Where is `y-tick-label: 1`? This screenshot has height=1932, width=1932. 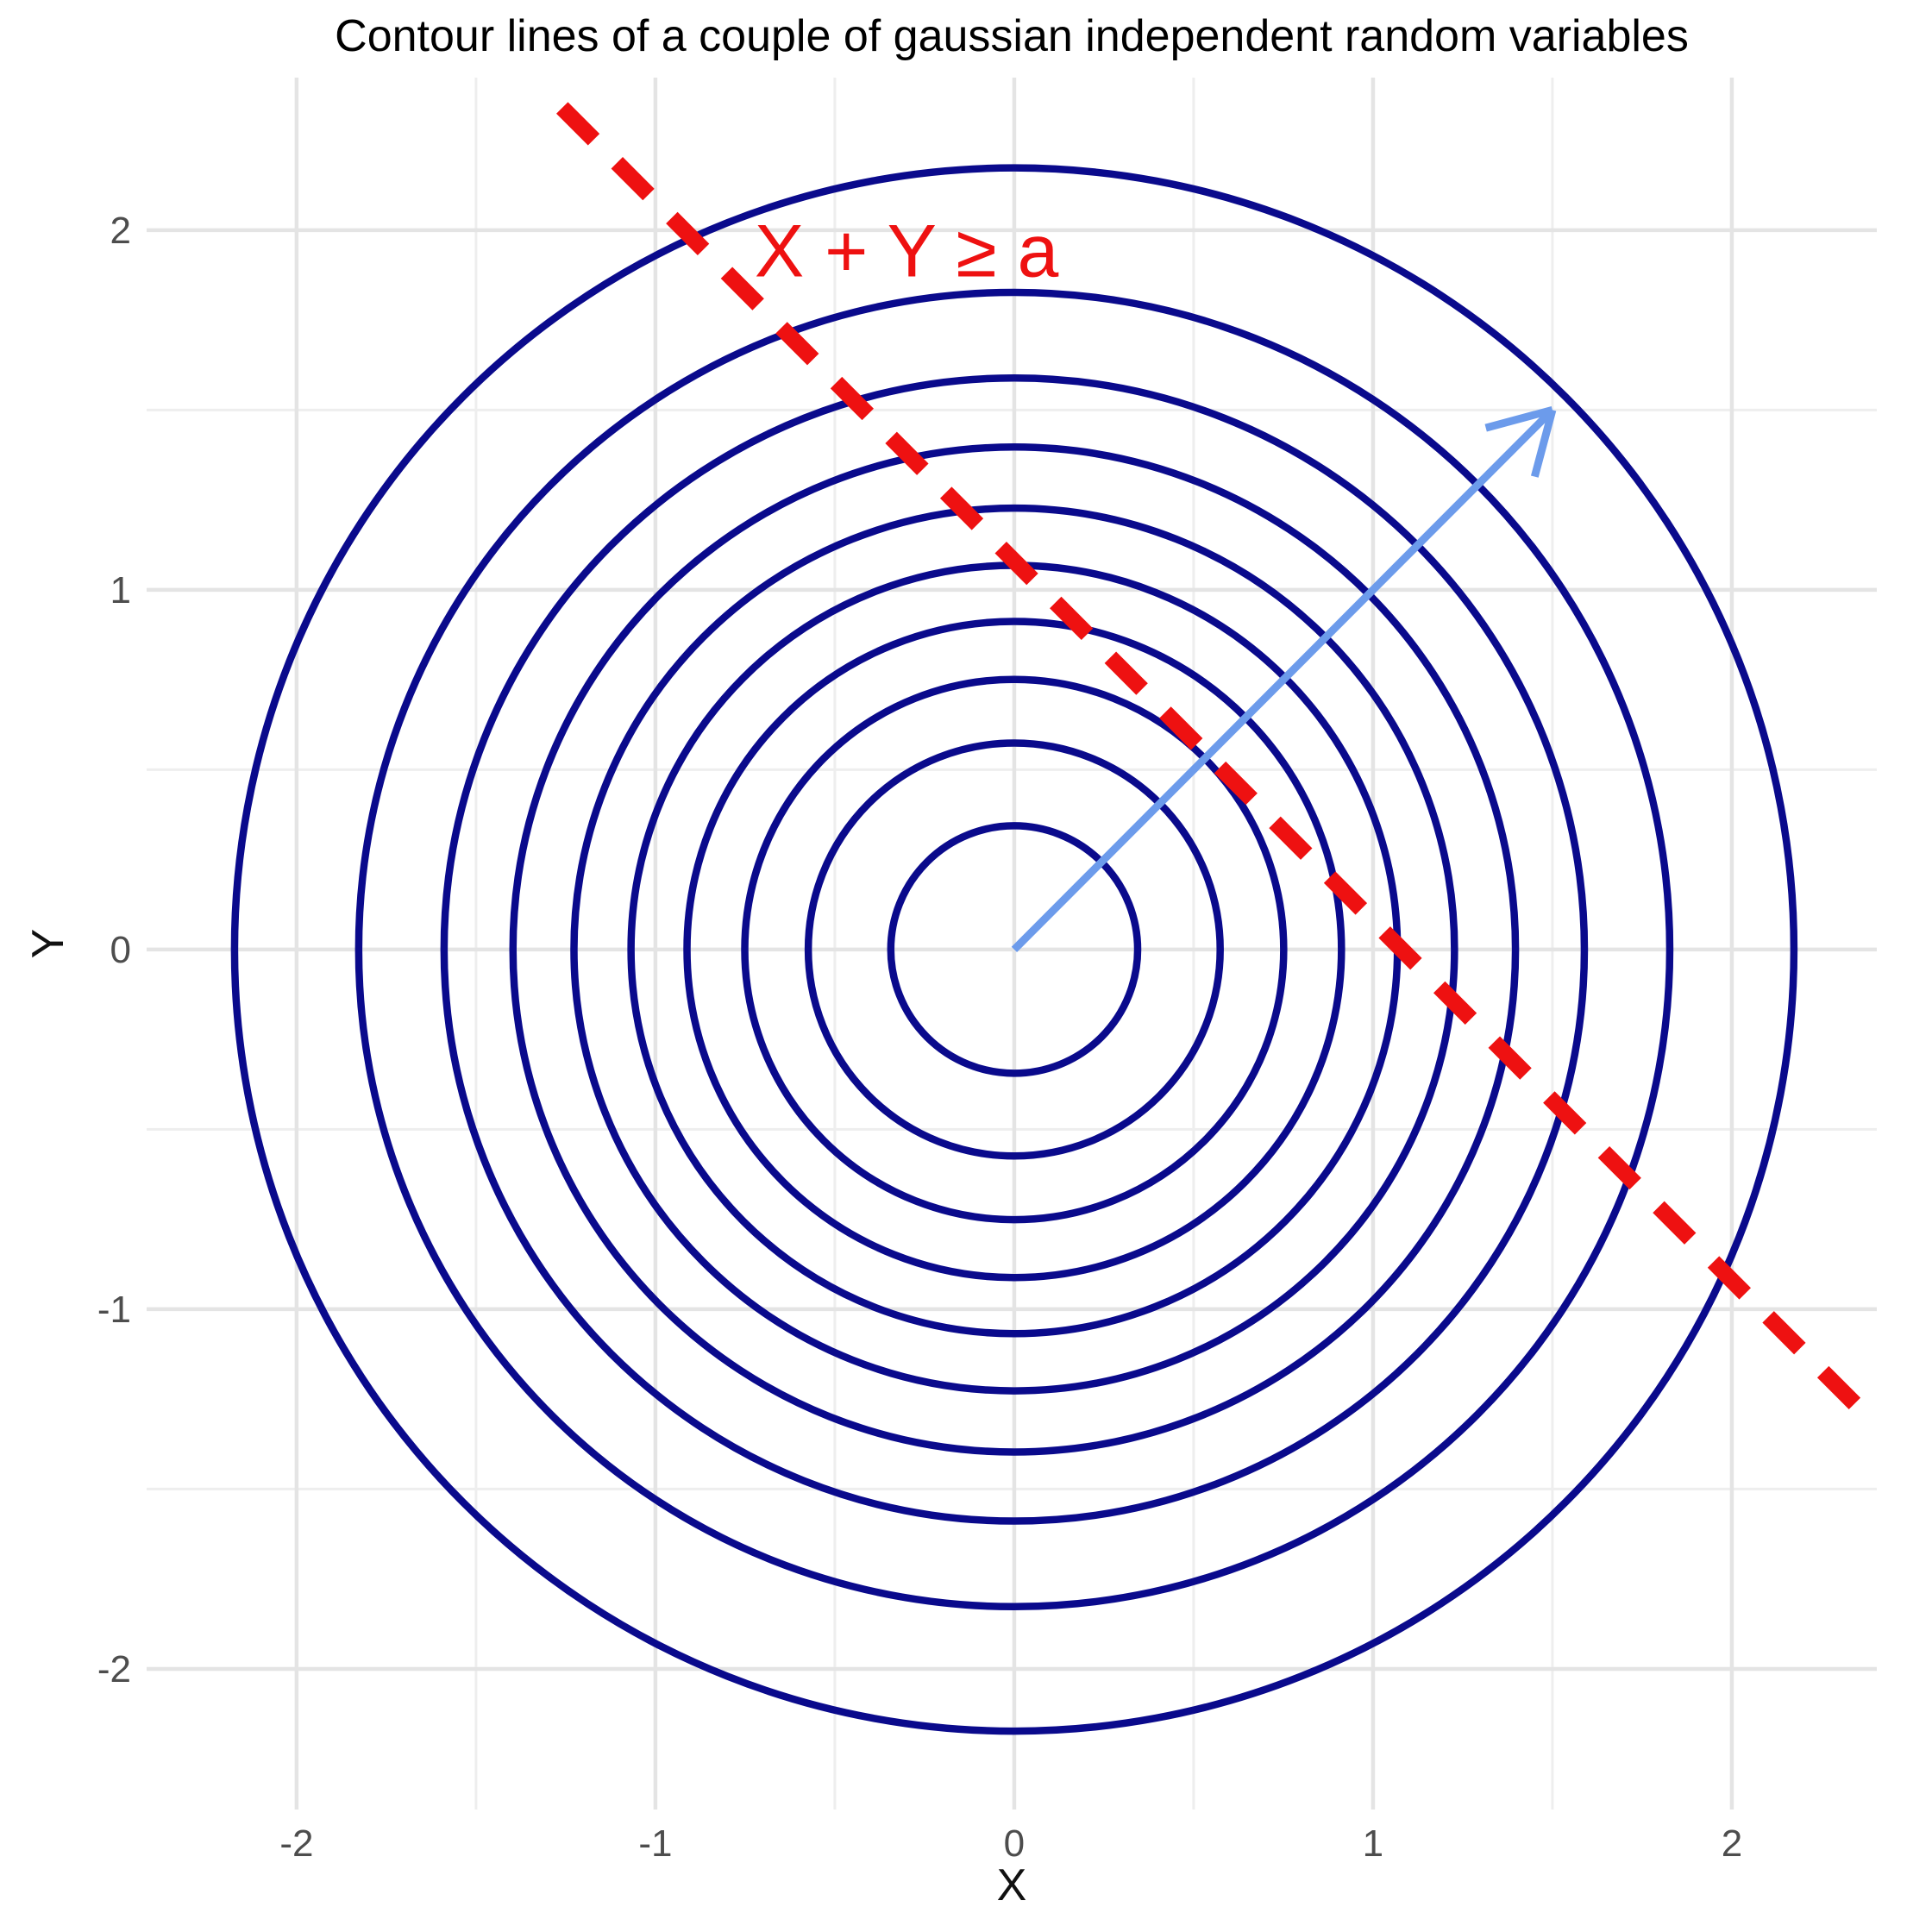 y-tick-label: 1 is located at coordinates (121, 591).